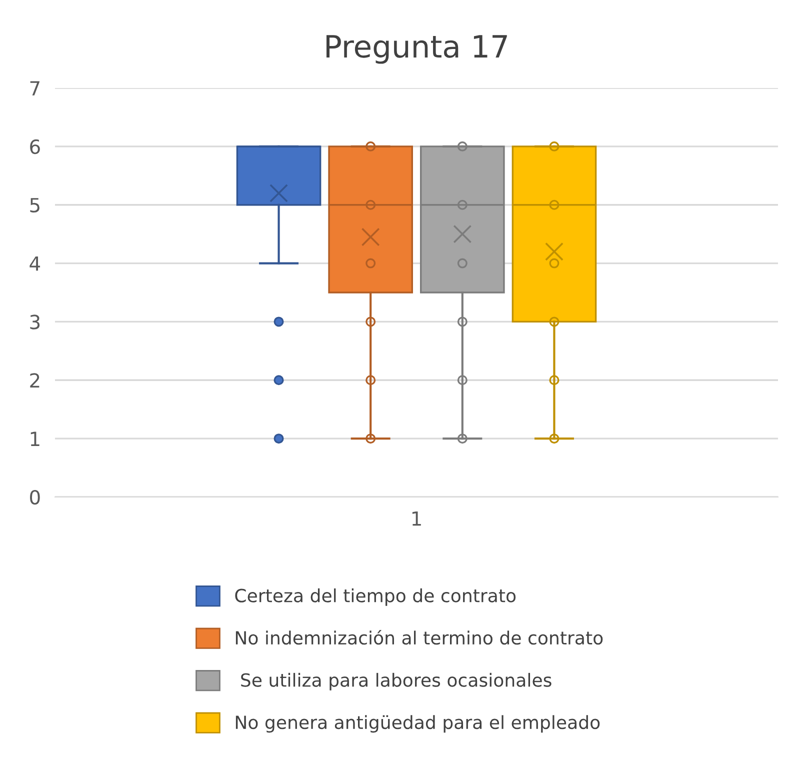  I want to click on y-tick-label: 3, so click(35, 322).